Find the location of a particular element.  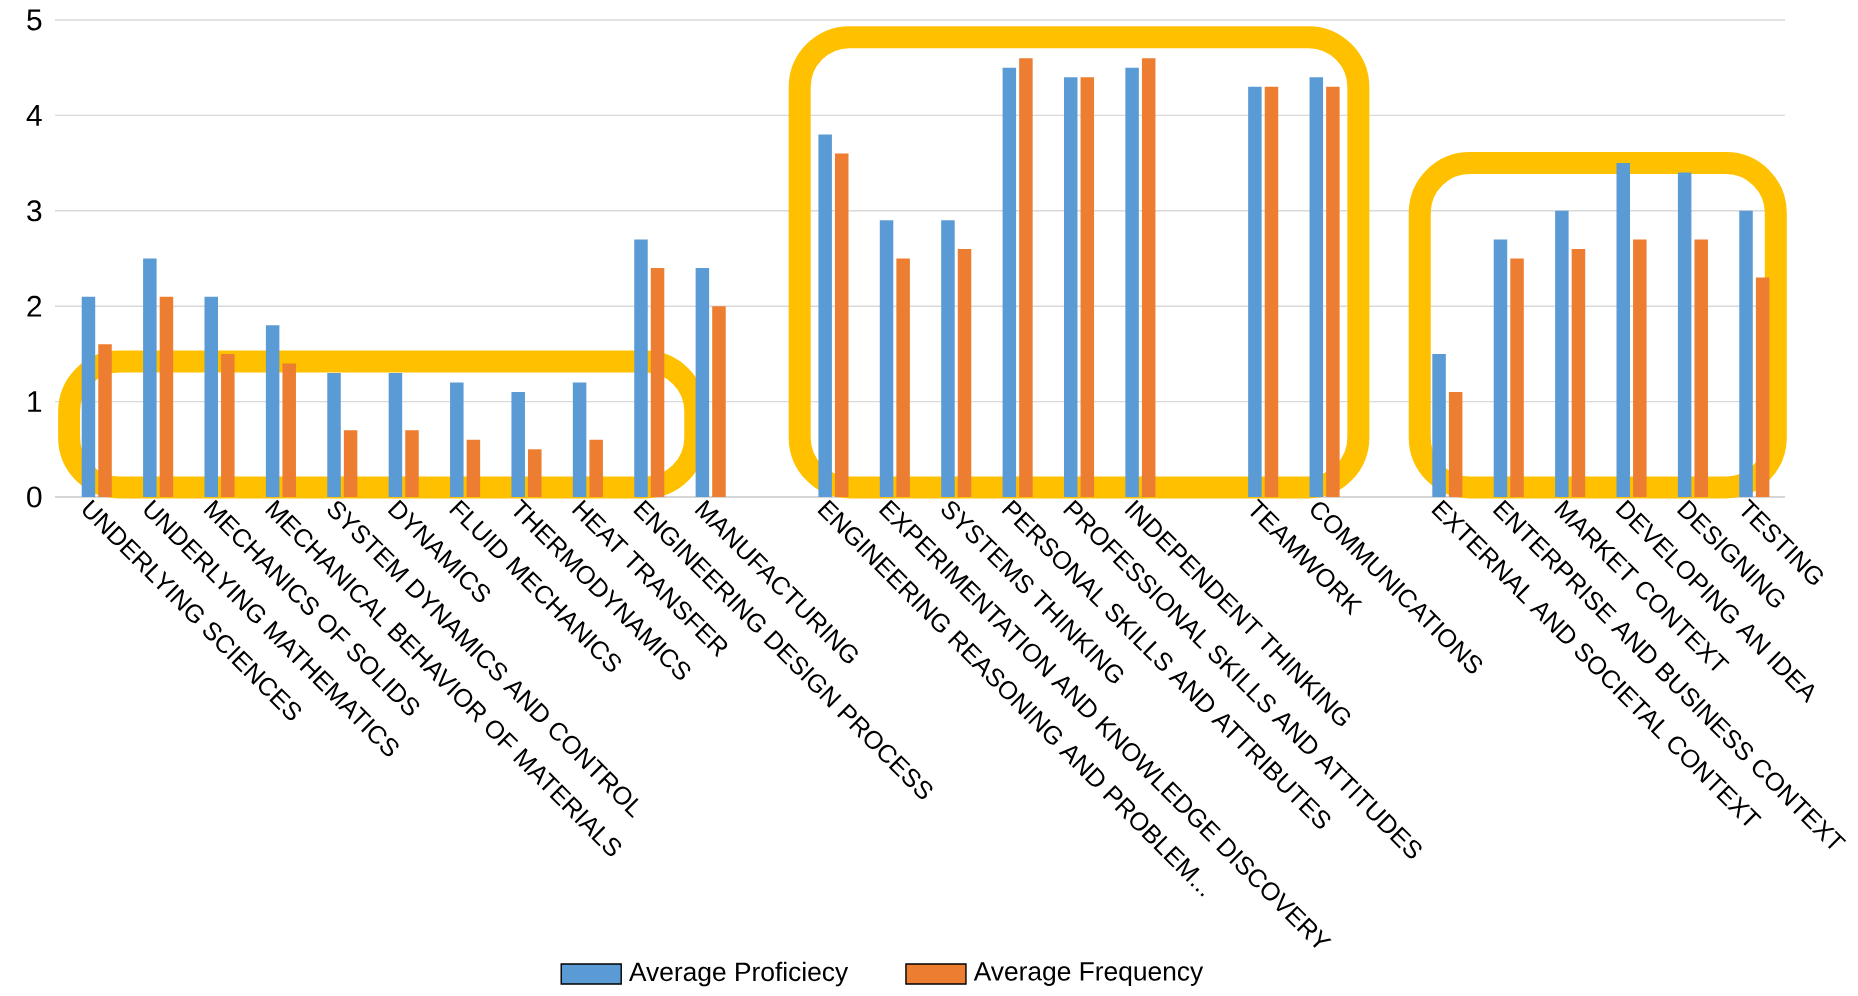

y-tick-label: 2 is located at coordinates (34, 306).